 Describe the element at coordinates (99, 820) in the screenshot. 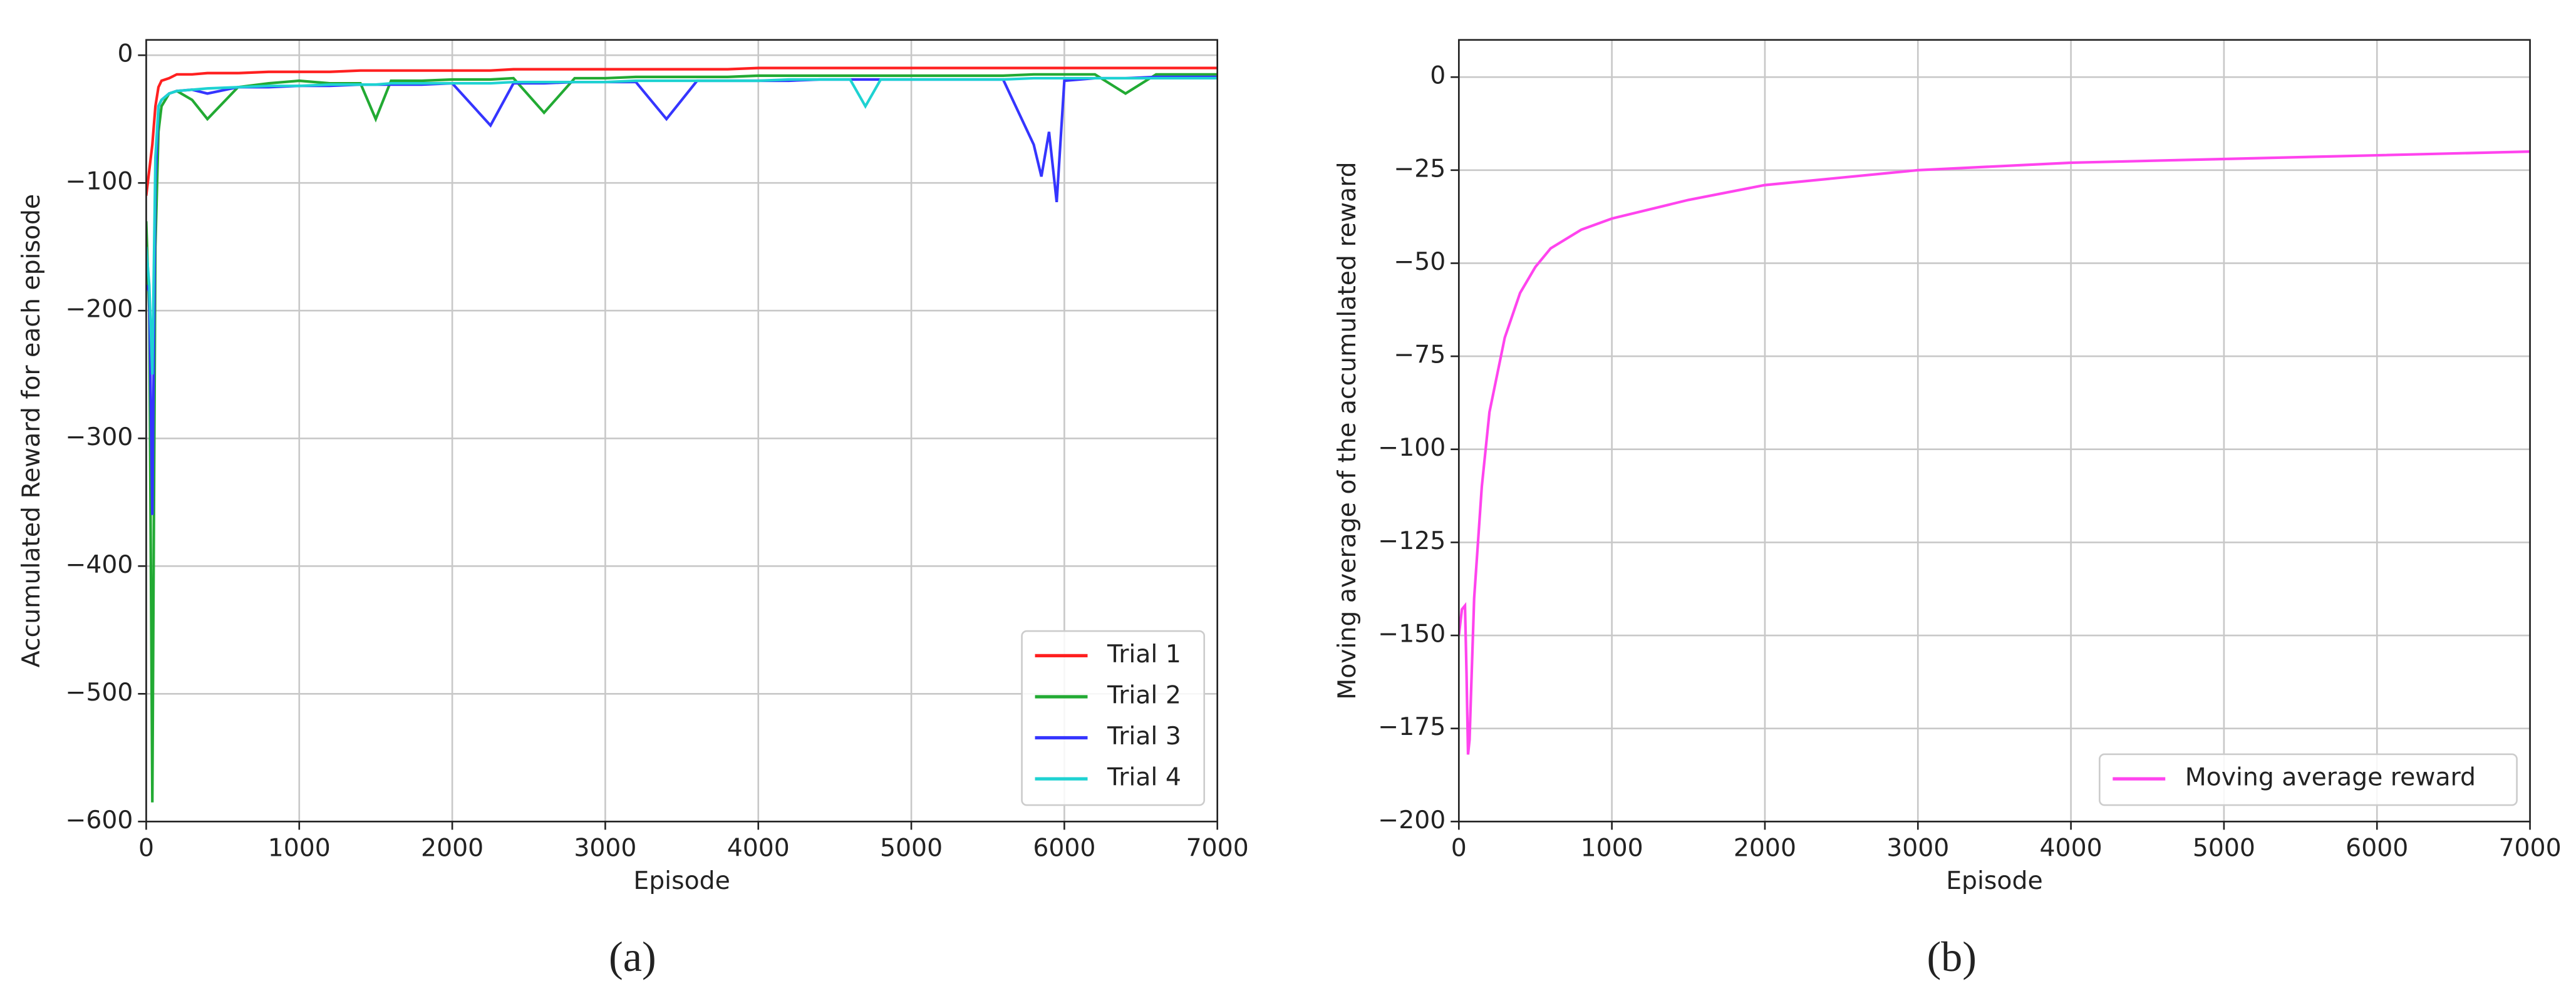

I see `y-tick-label: −600` at that location.